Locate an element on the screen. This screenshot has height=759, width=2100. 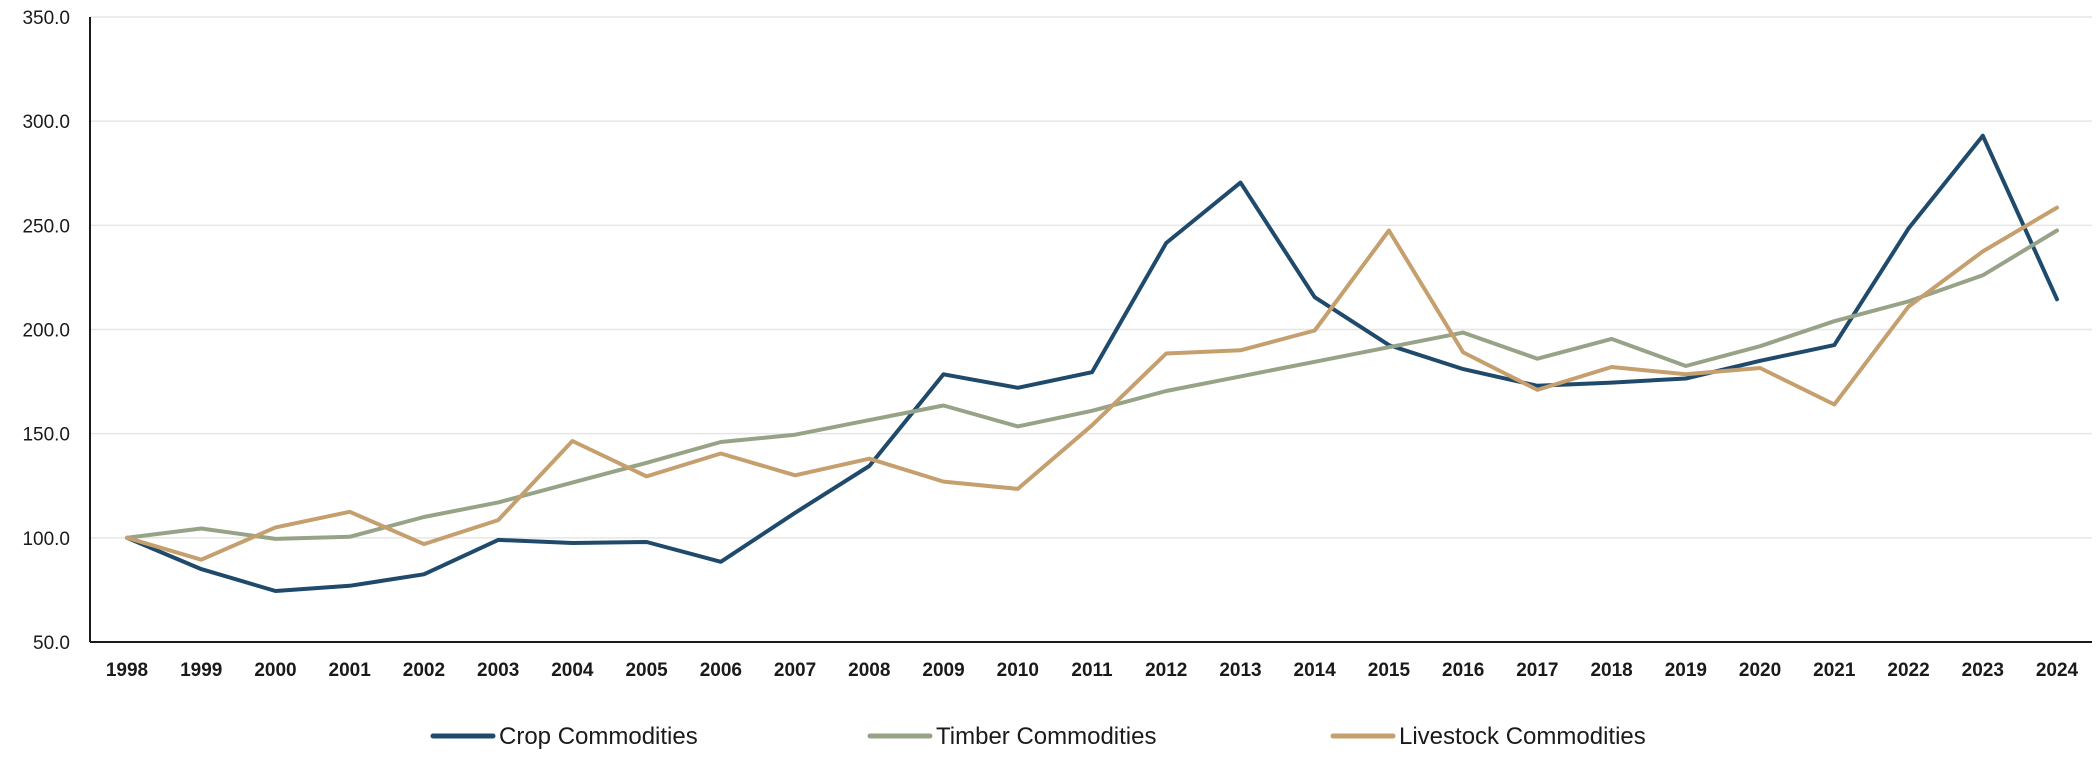
y-tick-label: 350.0 is located at coordinates (46, 18).